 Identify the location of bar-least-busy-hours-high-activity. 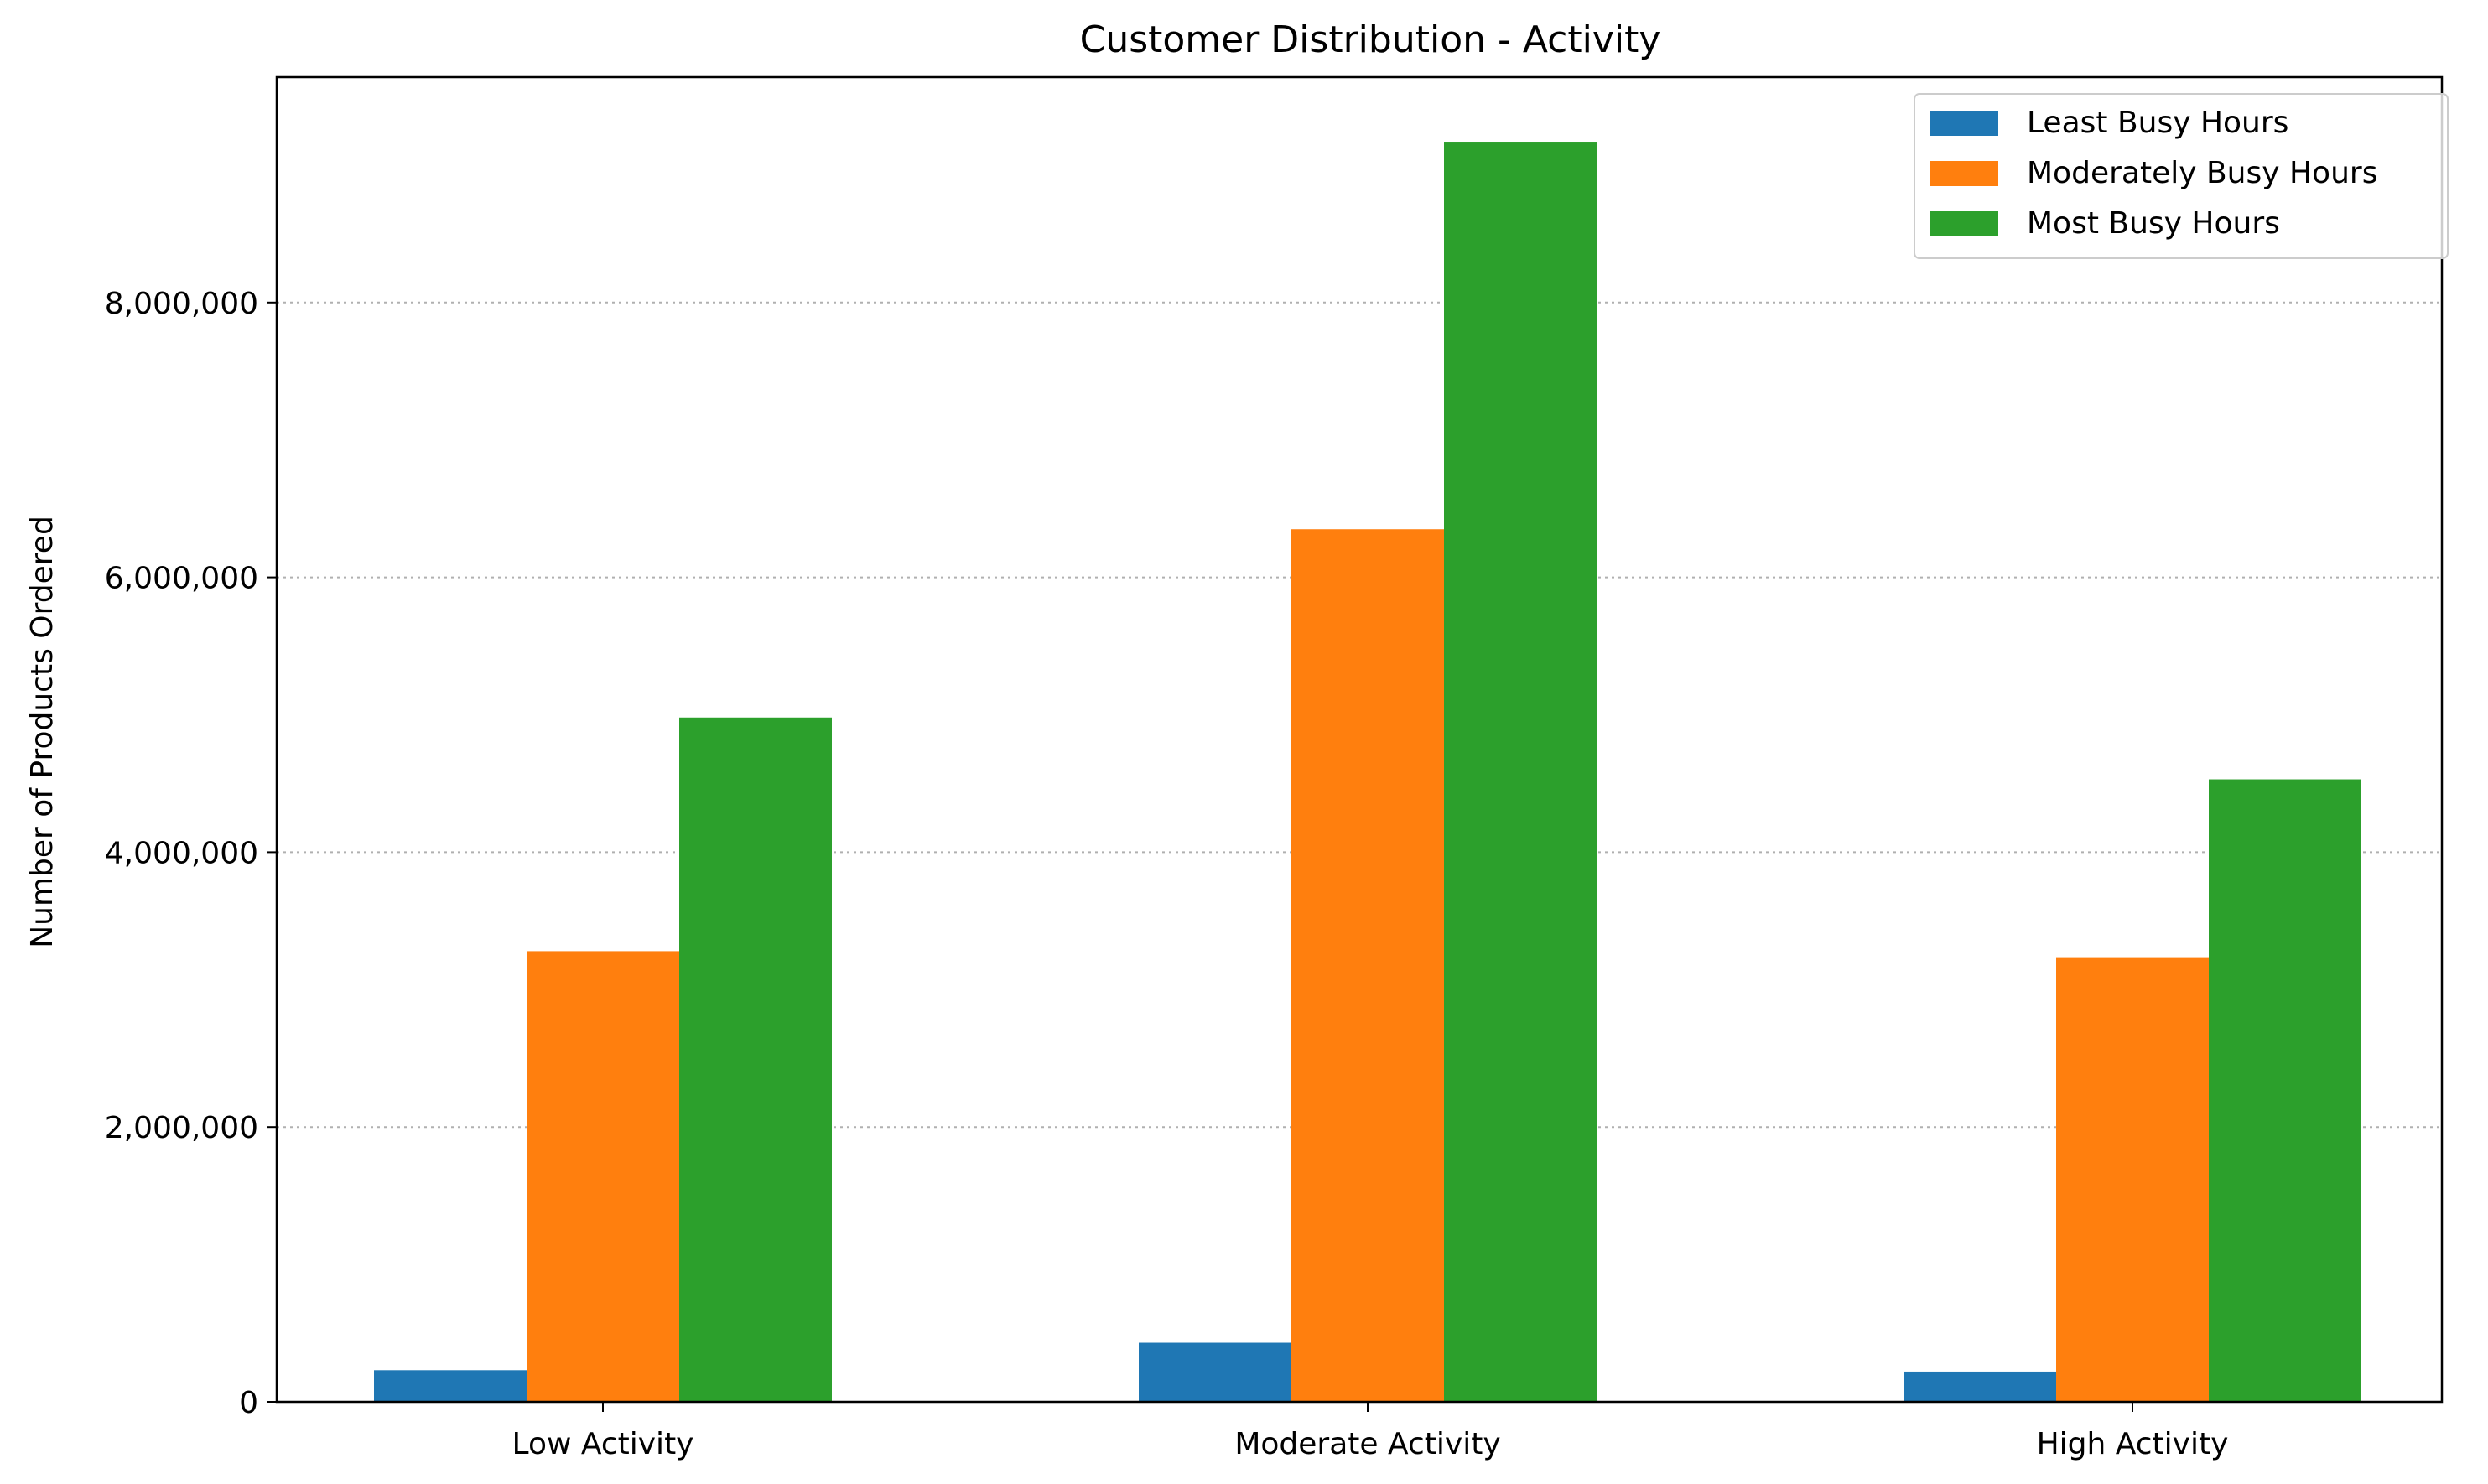
(1980, 1386).